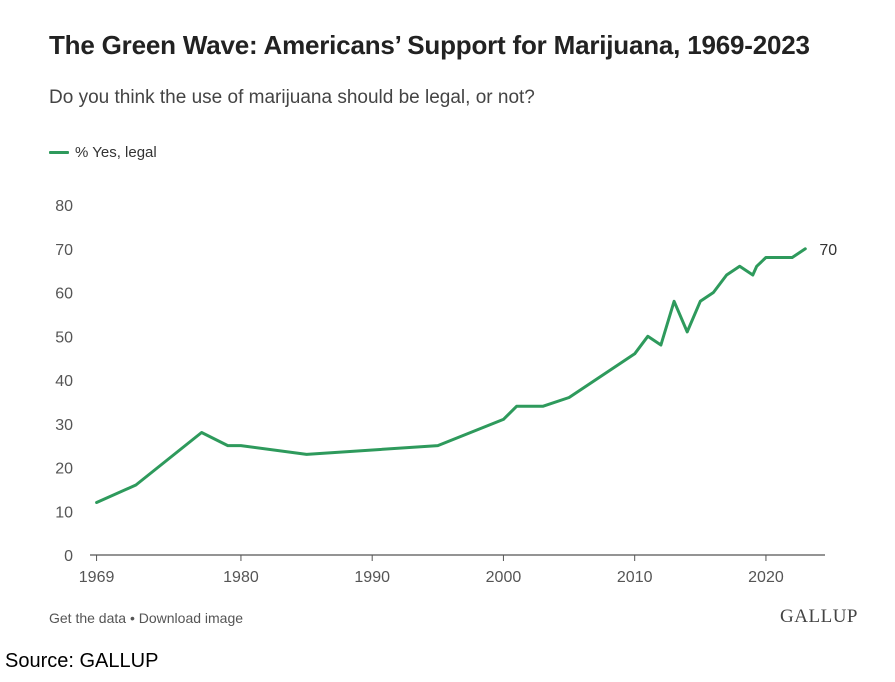  I want to click on legend: % Yes, legal, so click(103, 152).